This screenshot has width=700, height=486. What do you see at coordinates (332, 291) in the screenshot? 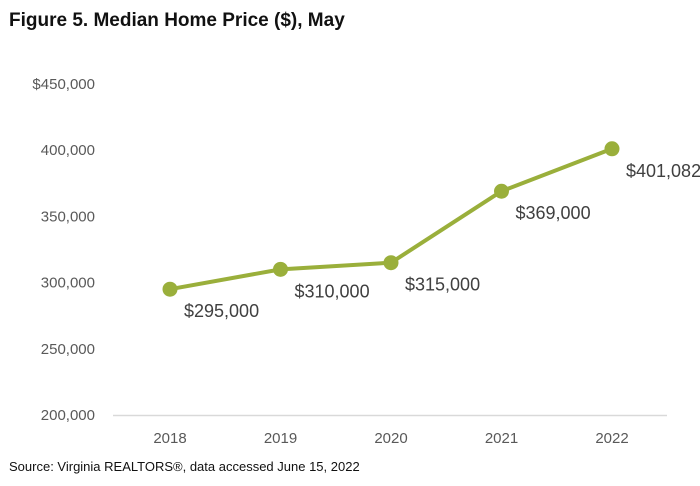
I see `data-label: $310,000` at bounding box center [332, 291].